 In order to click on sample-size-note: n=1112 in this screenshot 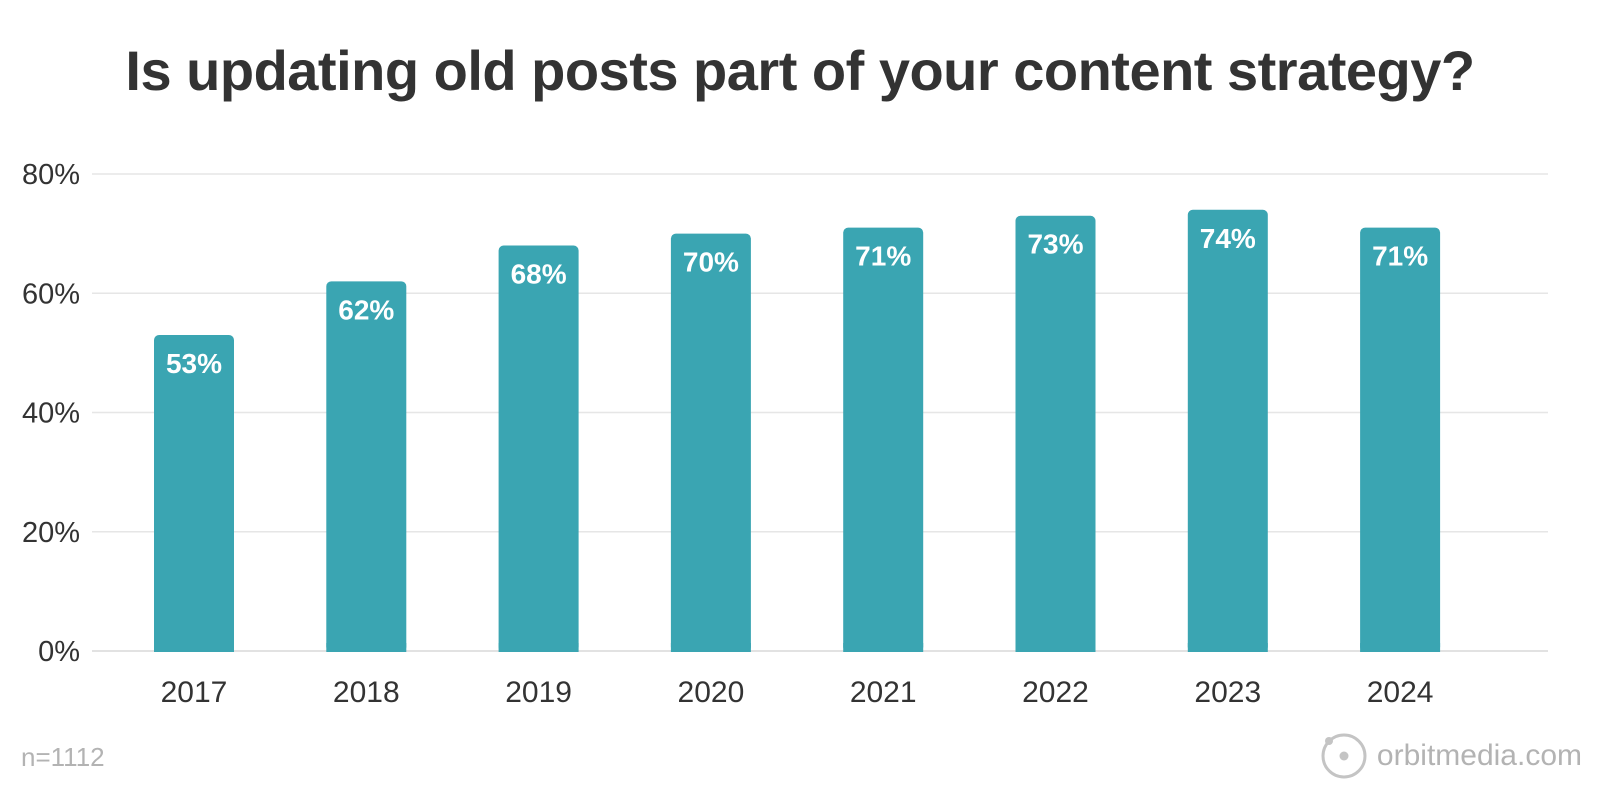, I will do `click(63, 757)`.